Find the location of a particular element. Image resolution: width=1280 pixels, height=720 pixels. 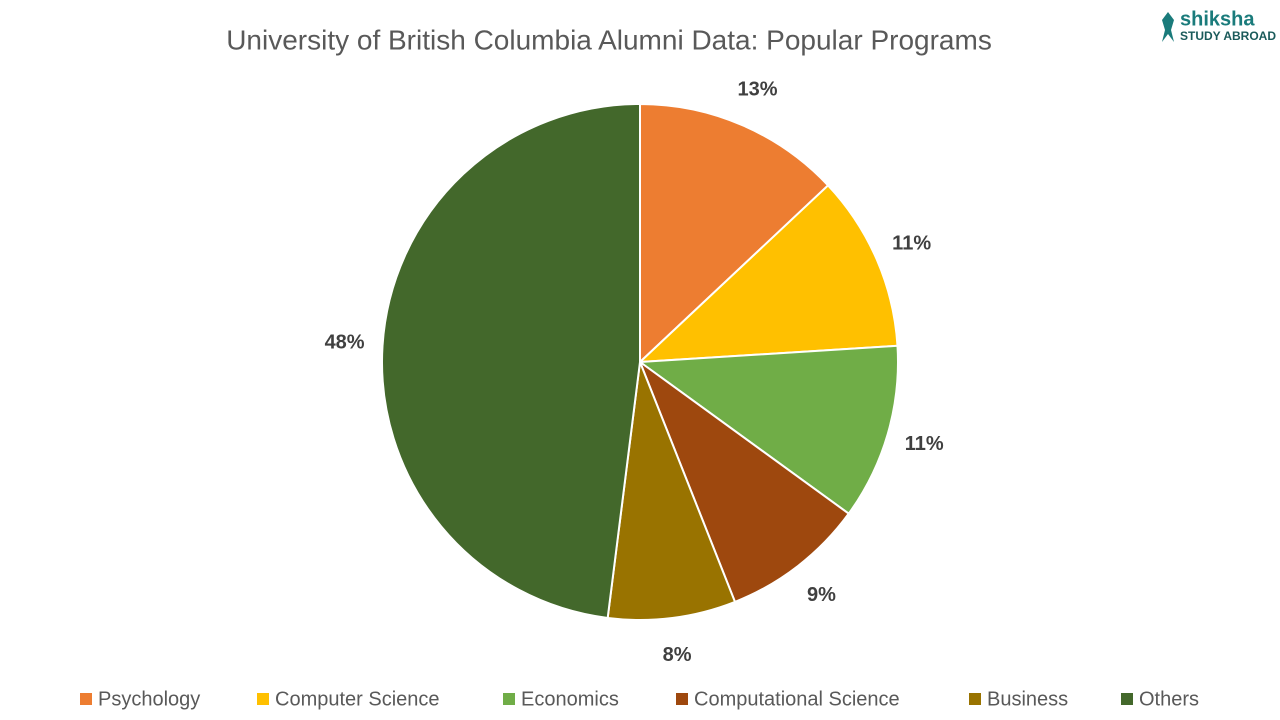

value-label: 9% is located at coordinates (821, 595).